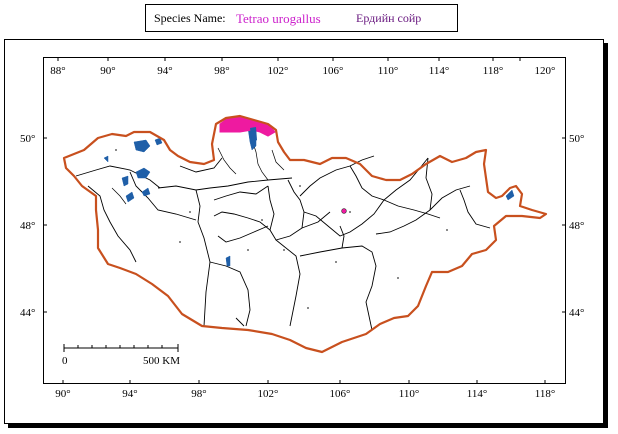 This screenshot has height=434, width=618. I want to click on scale-bar, so click(121, 348).